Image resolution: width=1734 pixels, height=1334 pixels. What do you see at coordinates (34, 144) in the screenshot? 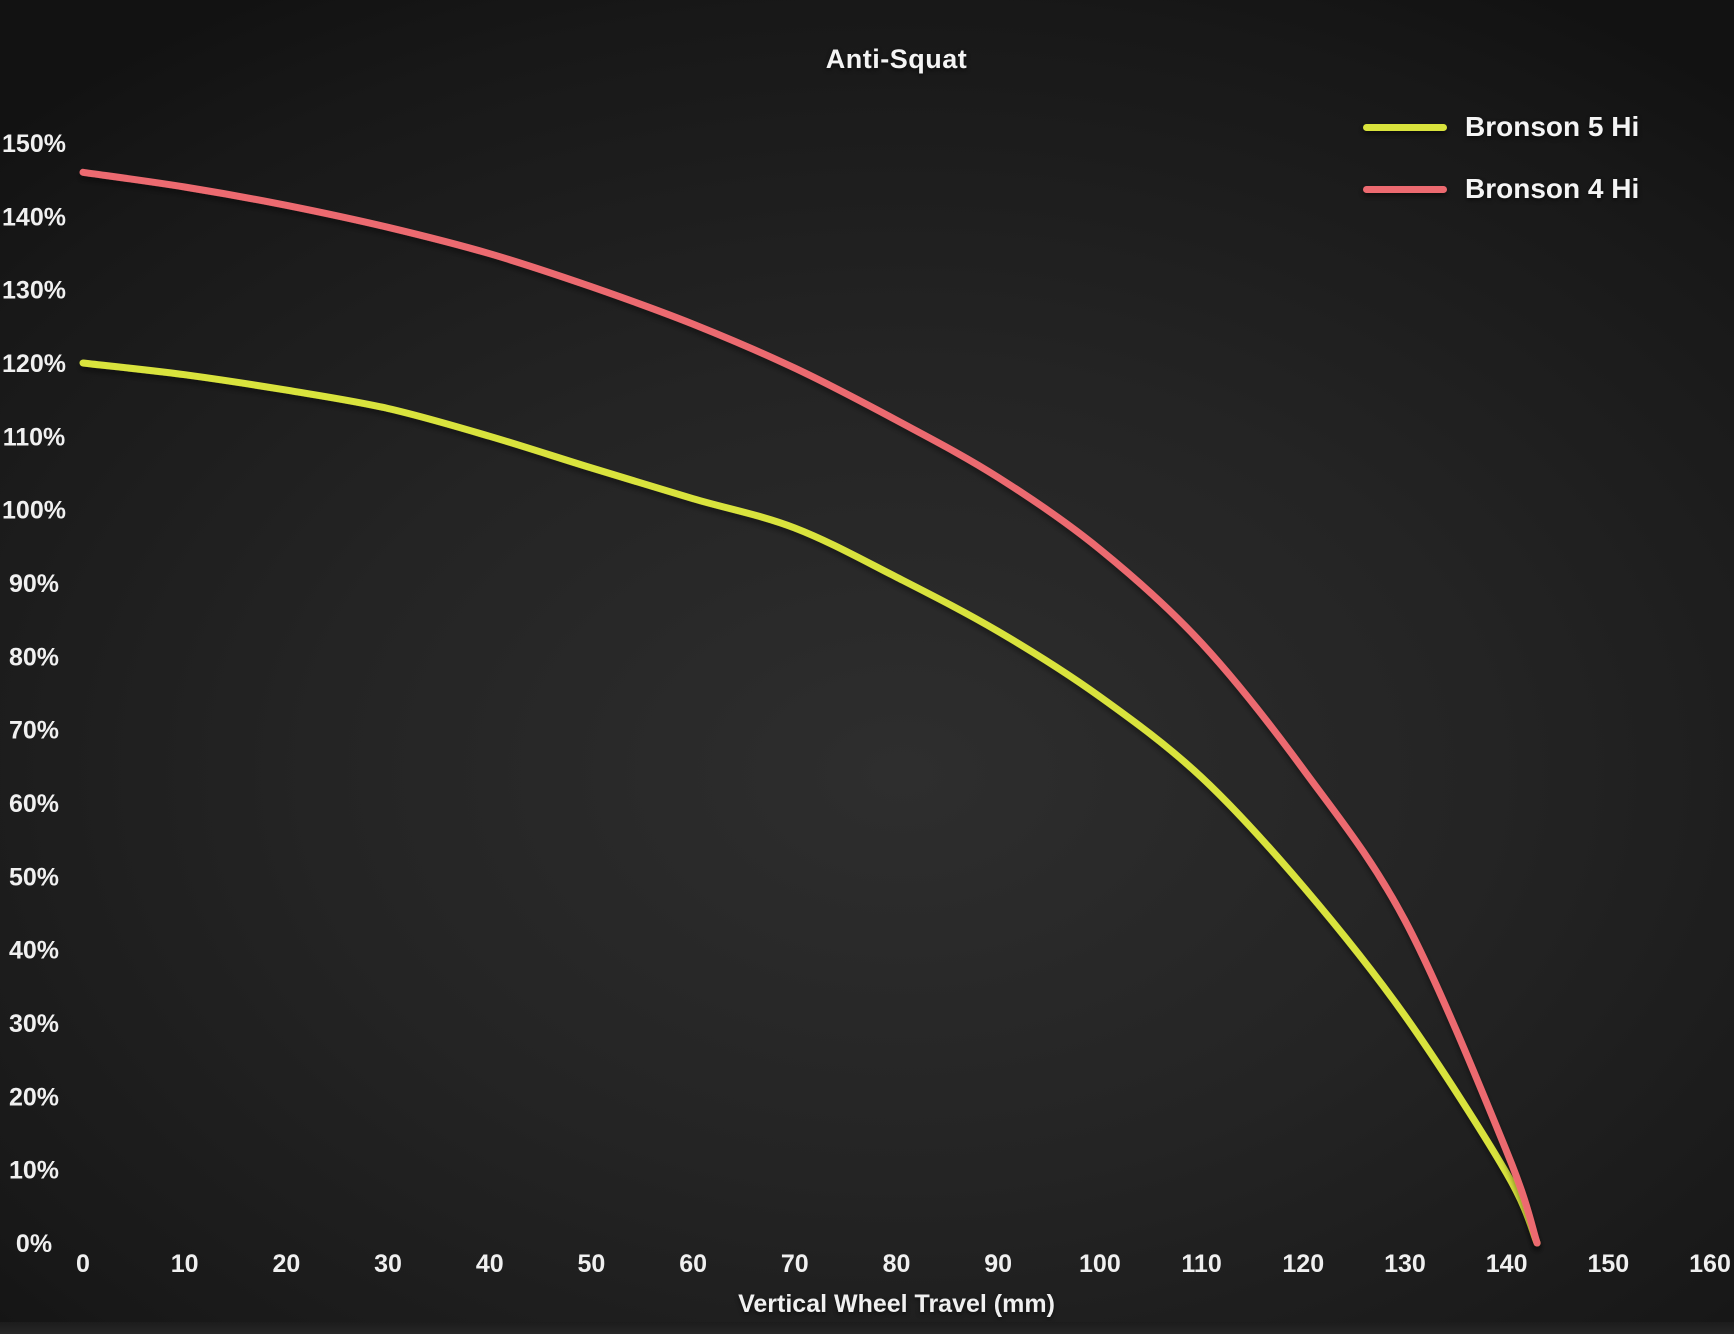
I see `y-tick-label: 150%` at bounding box center [34, 144].